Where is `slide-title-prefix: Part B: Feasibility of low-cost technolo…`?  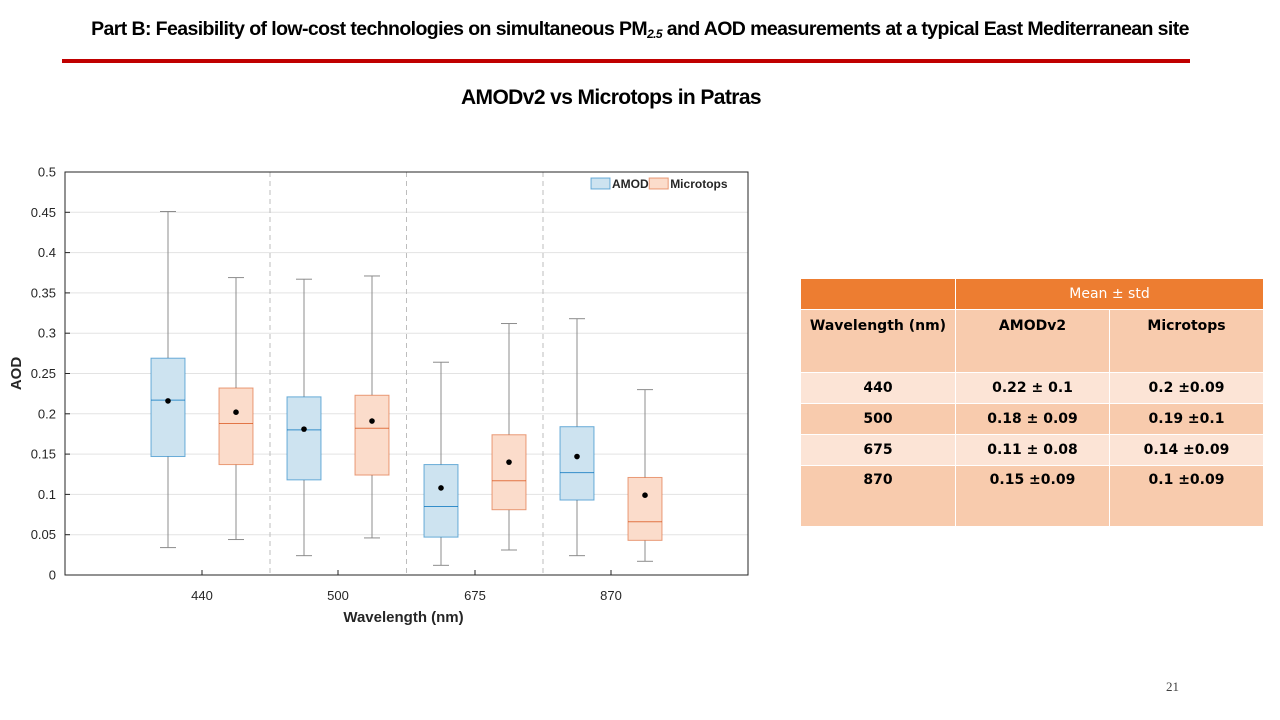
slide-title-prefix: Part B: Feasibility of low-cost technolo… is located at coordinates (369, 29).